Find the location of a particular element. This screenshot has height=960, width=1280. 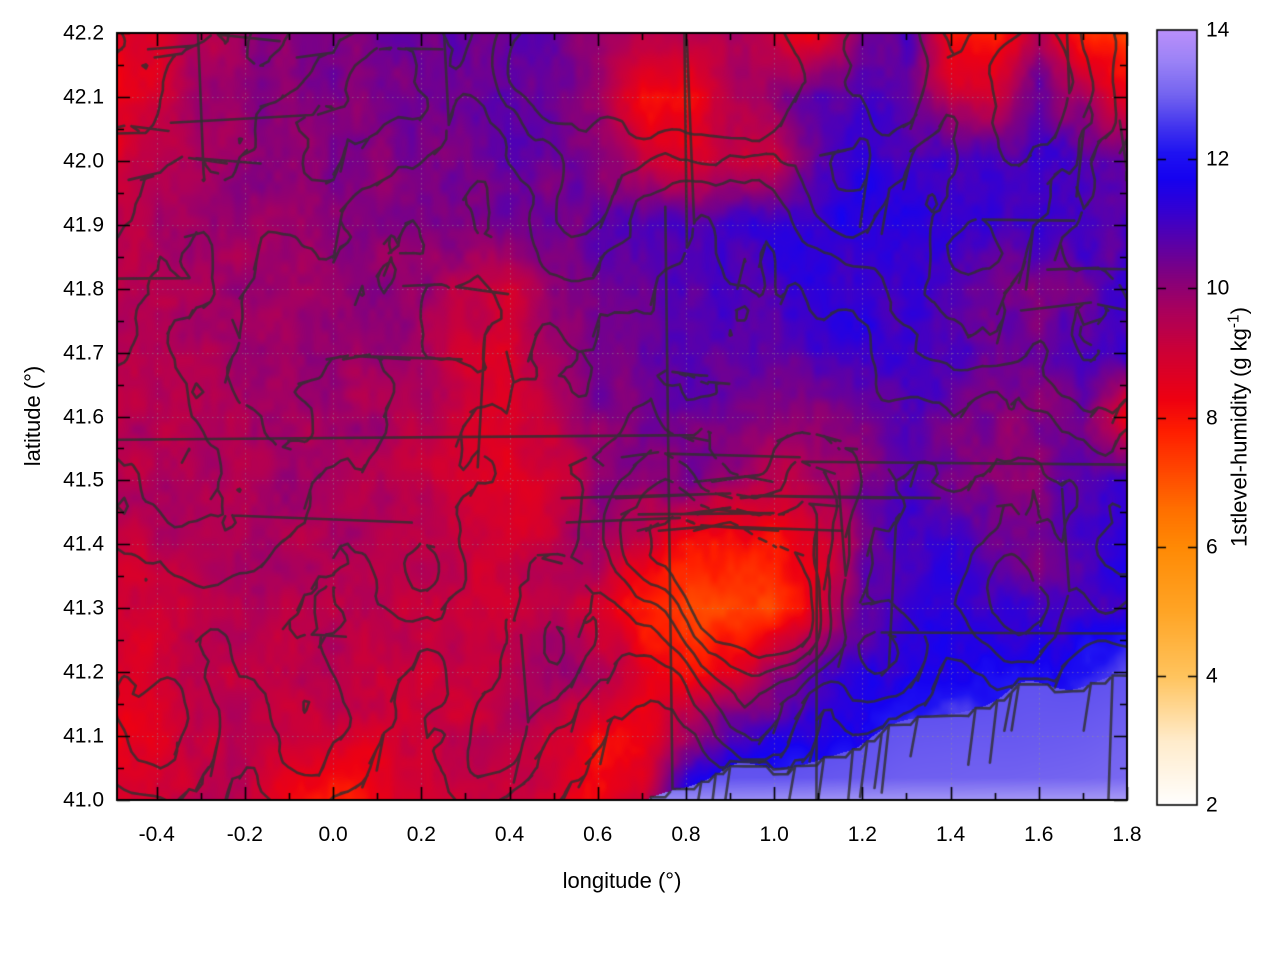

y-tick-label: 41.2 is located at coordinates (83, 672).